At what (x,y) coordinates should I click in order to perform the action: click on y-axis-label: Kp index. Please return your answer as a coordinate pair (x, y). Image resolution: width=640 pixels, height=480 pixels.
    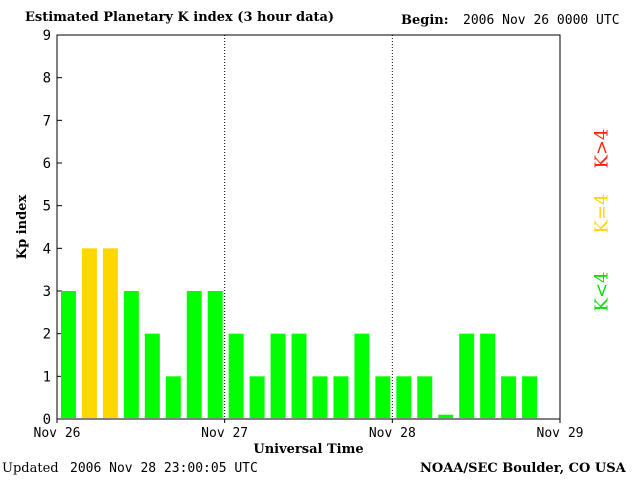
    Looking at the image, I should click on (22, 227).